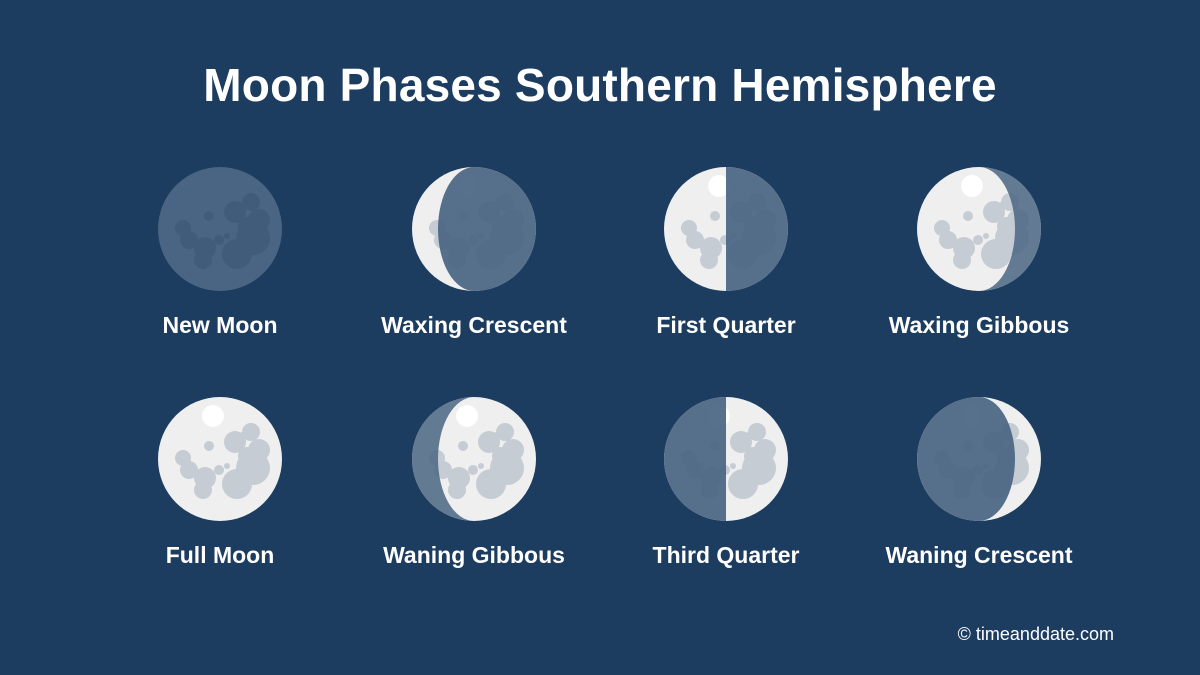 This screenshot has width=1200, height=675. I want to click on new-moon-icon, so click(220, 229).